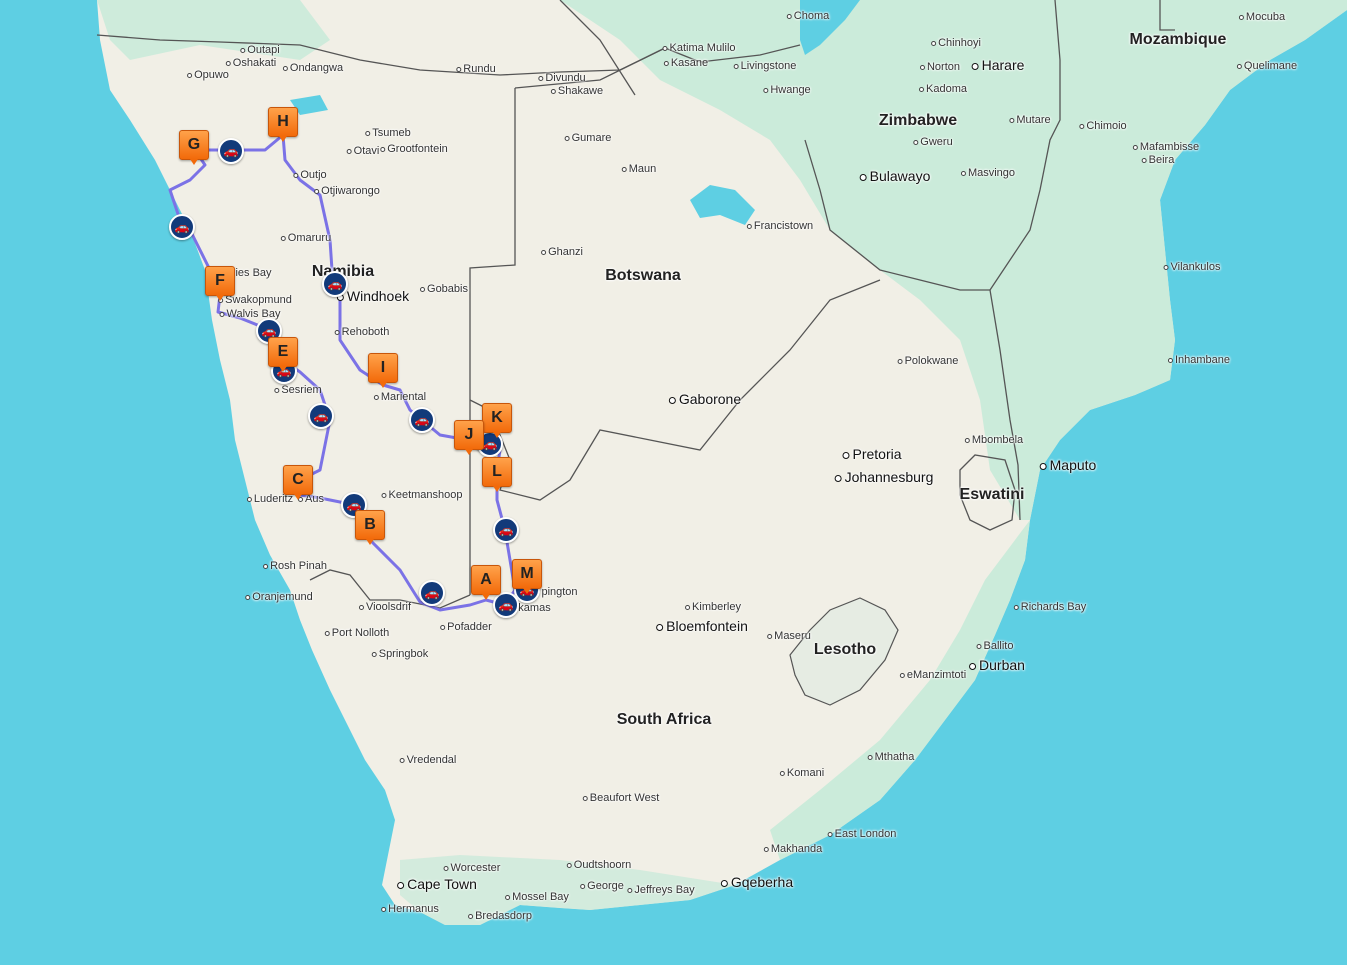  I want to click on lesotho-region, so click(844, 651).